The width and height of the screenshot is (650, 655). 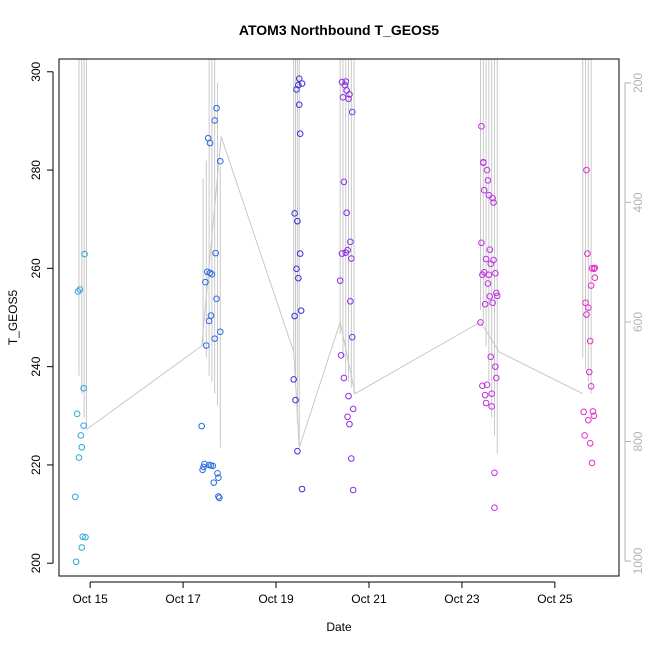 I want to click on x-tick-label: Oct 15, so click(x=90, y=599).